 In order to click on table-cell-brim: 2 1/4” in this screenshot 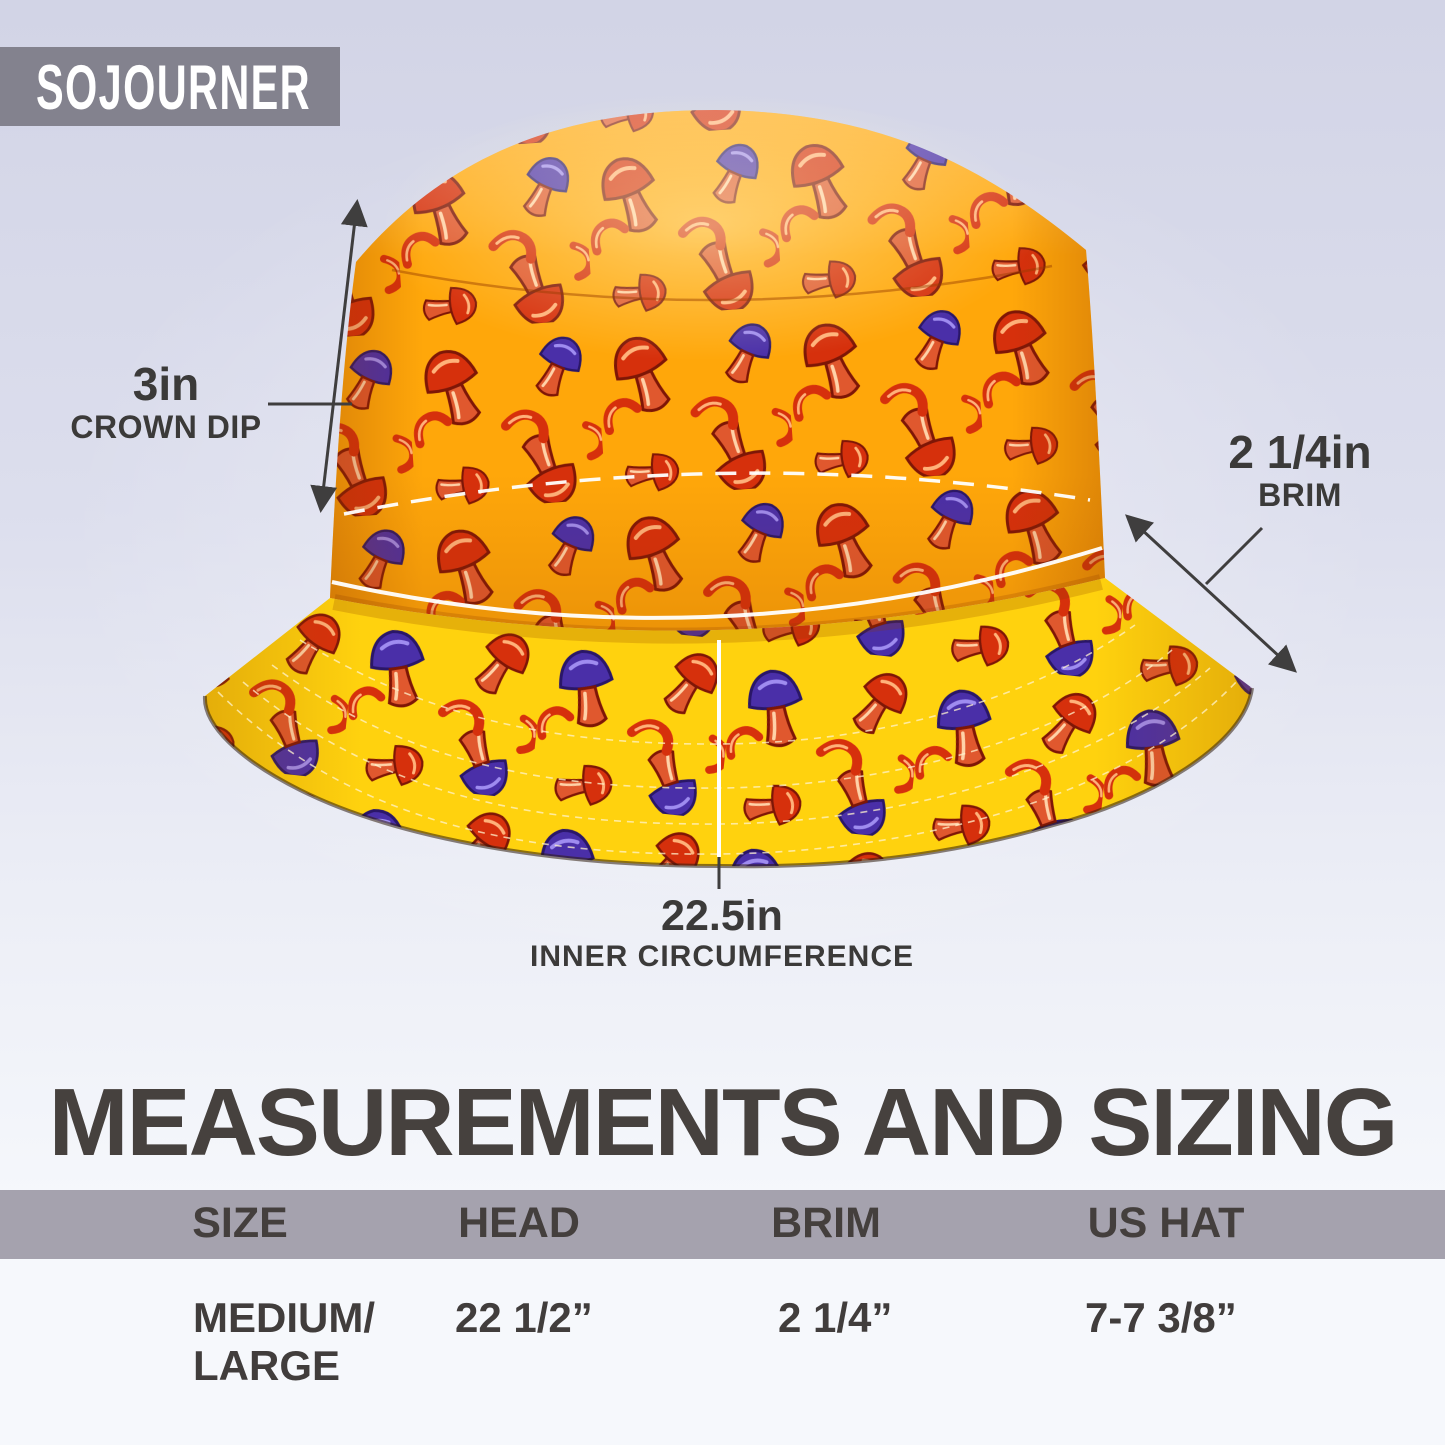, I will do `click(835, 1317)`.